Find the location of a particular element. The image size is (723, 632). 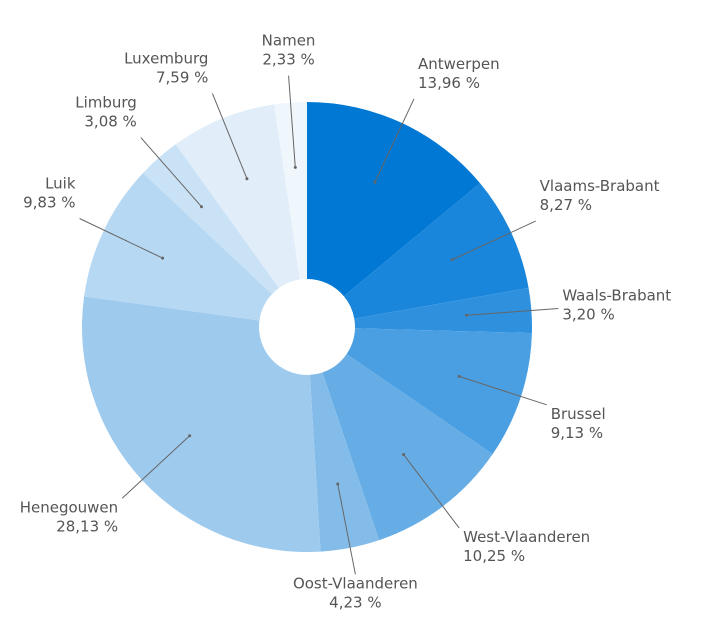

slice-value-label: 10,25 % is located at coordinates (494, 556).